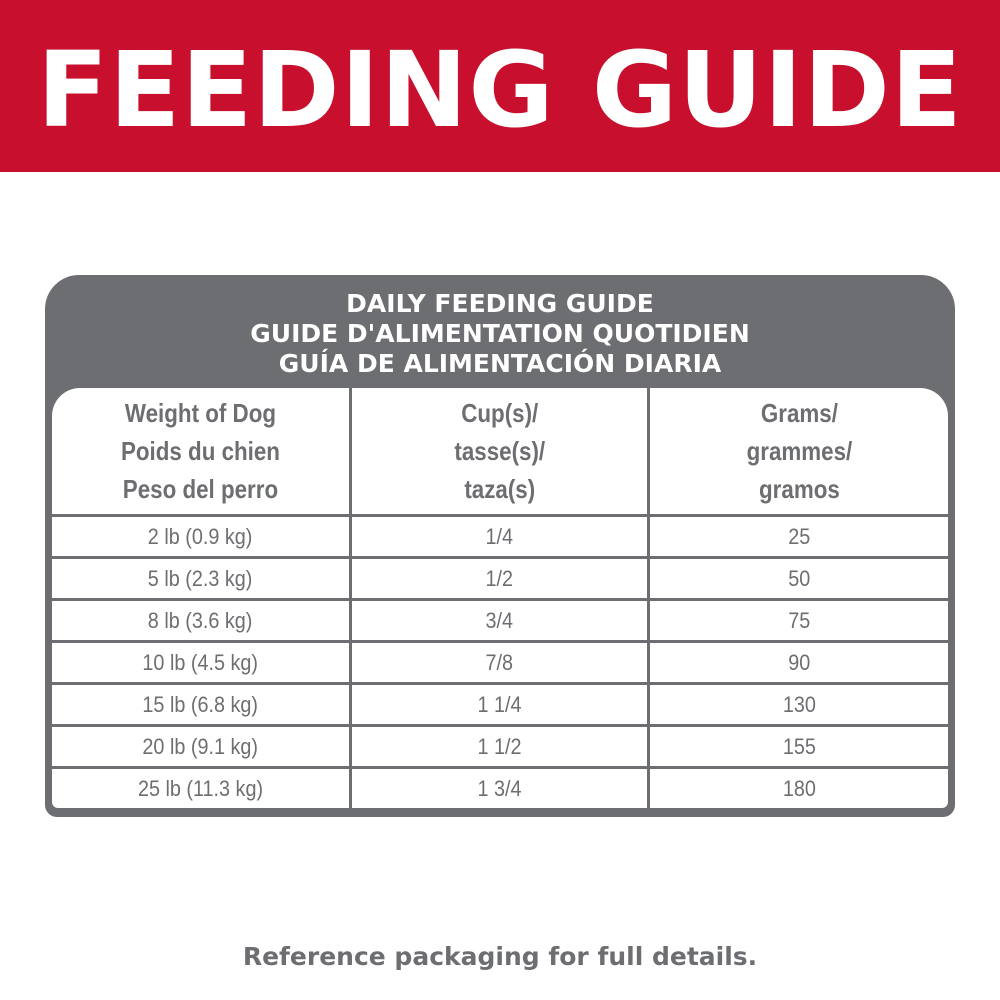 The image size is (1000, 1000). What do you see at coordinates (500, 90) in the screenshot?
I see `page-title: FEEDING GUIDE` at bounding box center [500, 90].